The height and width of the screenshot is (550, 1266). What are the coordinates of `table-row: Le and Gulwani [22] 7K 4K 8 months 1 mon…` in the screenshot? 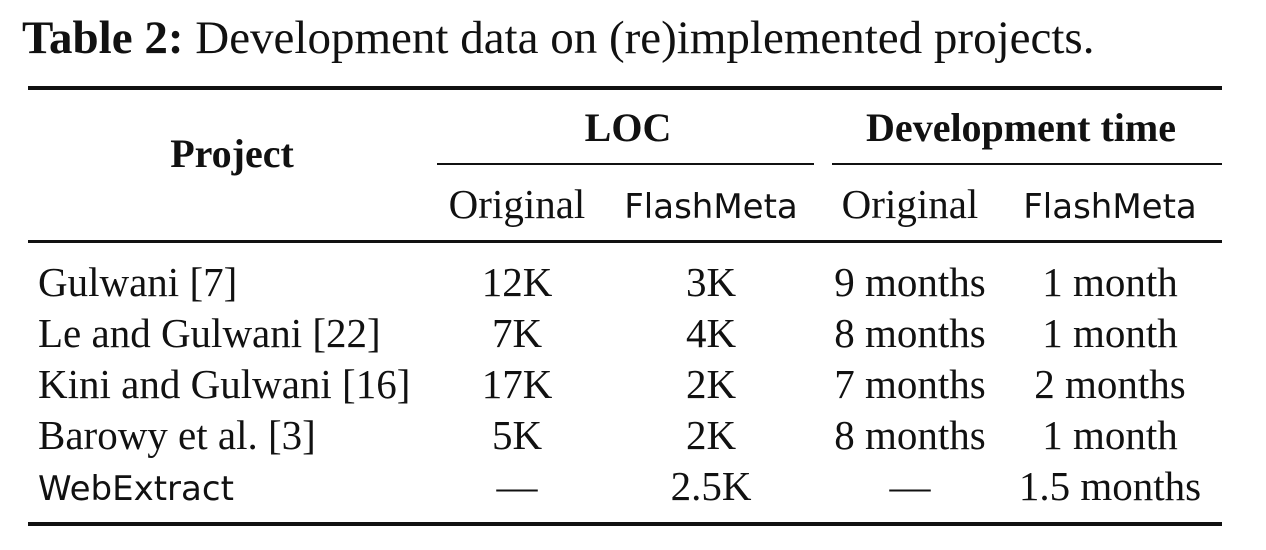 It's located at (633, 334).